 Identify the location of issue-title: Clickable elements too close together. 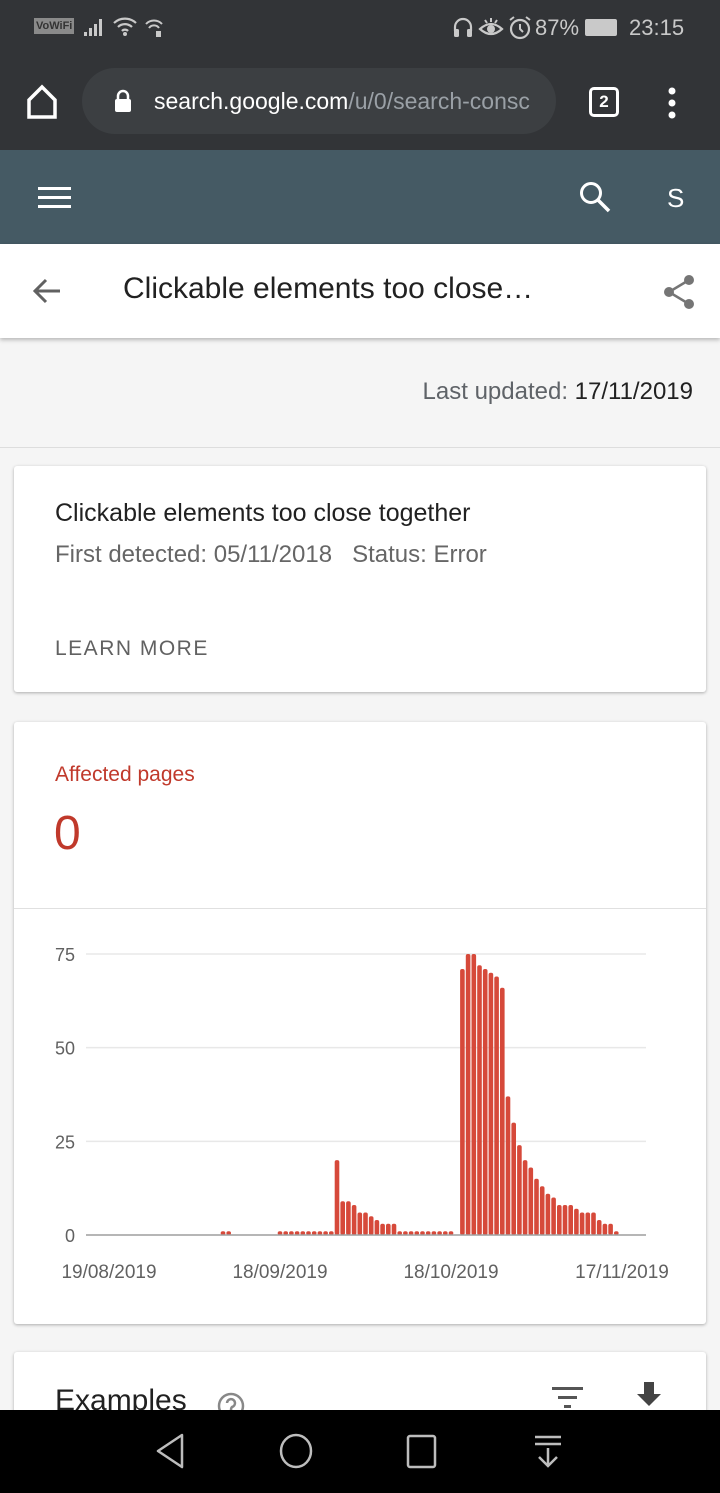
(263, 513).